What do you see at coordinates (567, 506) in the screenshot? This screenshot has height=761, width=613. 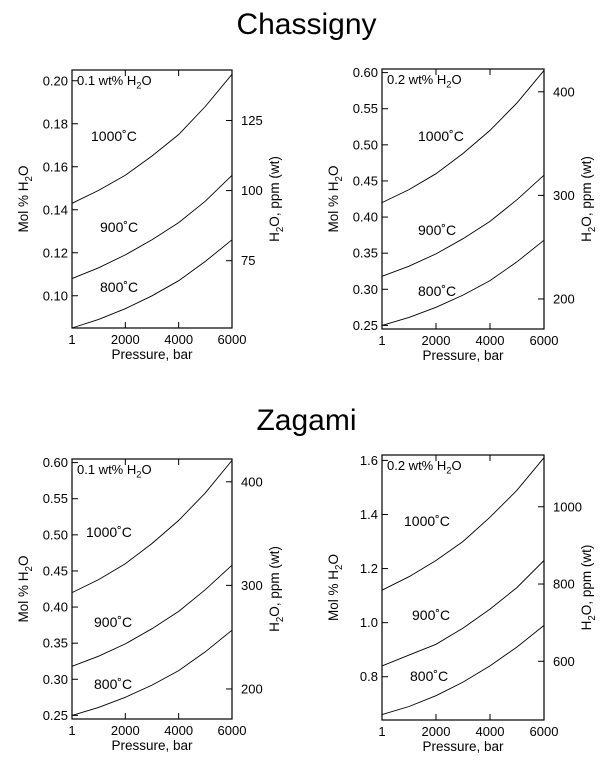 I see `y2-tick-label: 1000` at bounding box center [567, 506].